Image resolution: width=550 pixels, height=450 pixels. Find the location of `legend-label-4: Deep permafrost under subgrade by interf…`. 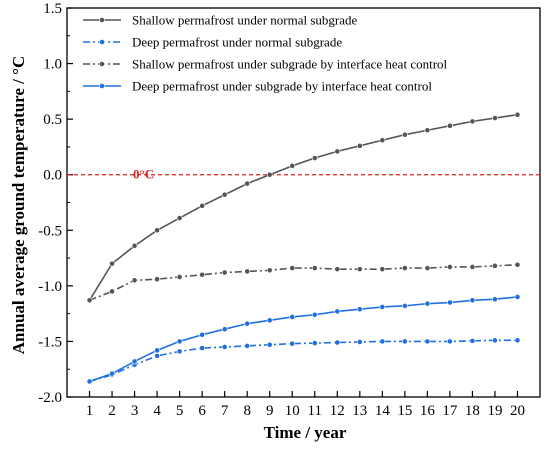

legend-label-4: Deep permafrost under subgrade by interf… is located at coordinates (282, 86).